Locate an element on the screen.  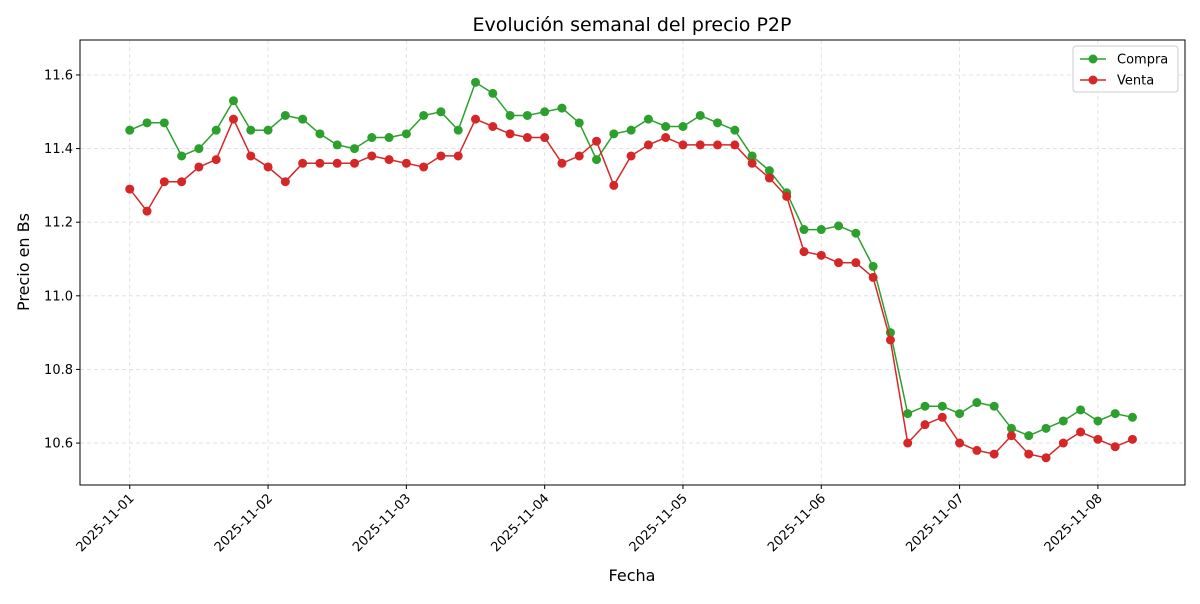
legend-label: Compra is located at coordinates (1142, 60).